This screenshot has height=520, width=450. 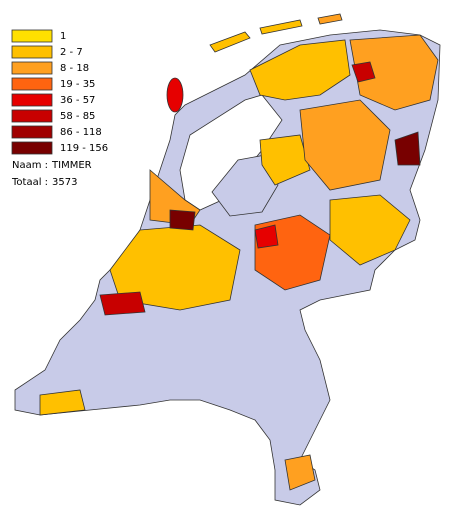 I want to click on legend-label: 36 - 57, so click(x=77, y=100).